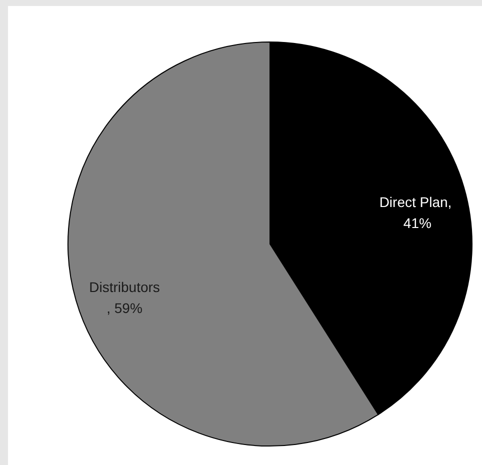 Image resolution: width=482 pixels, height=465 pixels. What do you see at coordinates (415, 213) in the screenshot?
I see `slice-label: Direct Plan, 41%` at bounding box center [415, 213].